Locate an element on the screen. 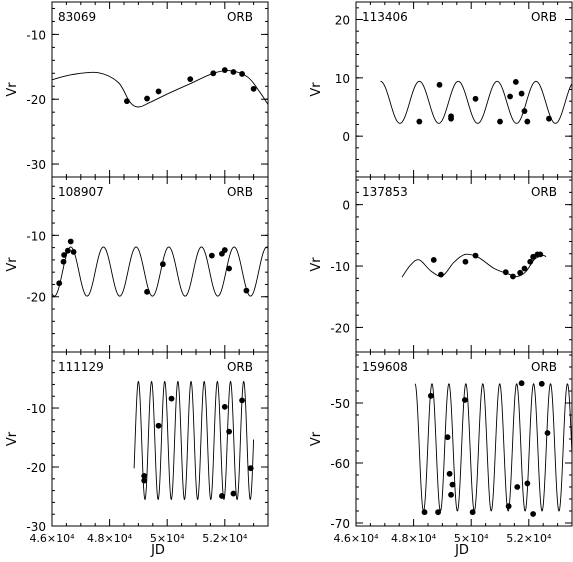 This screenshot has width=573, height=562. star-id: 113406 is located at coordinates (385, 17).